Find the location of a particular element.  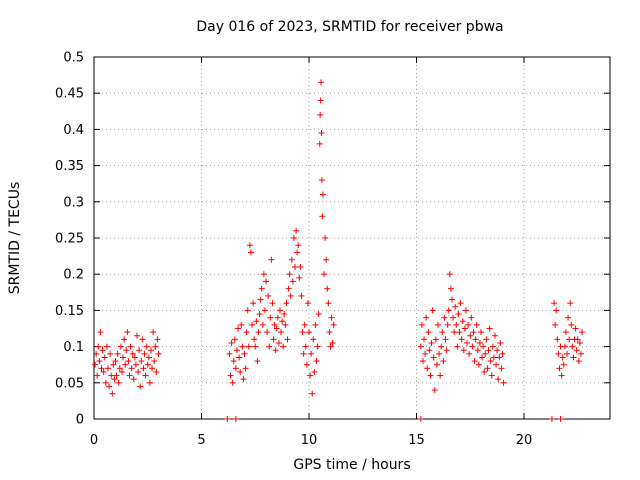

y-axis-title: SRMTID / TECUs is located at coordinates (15, 238).